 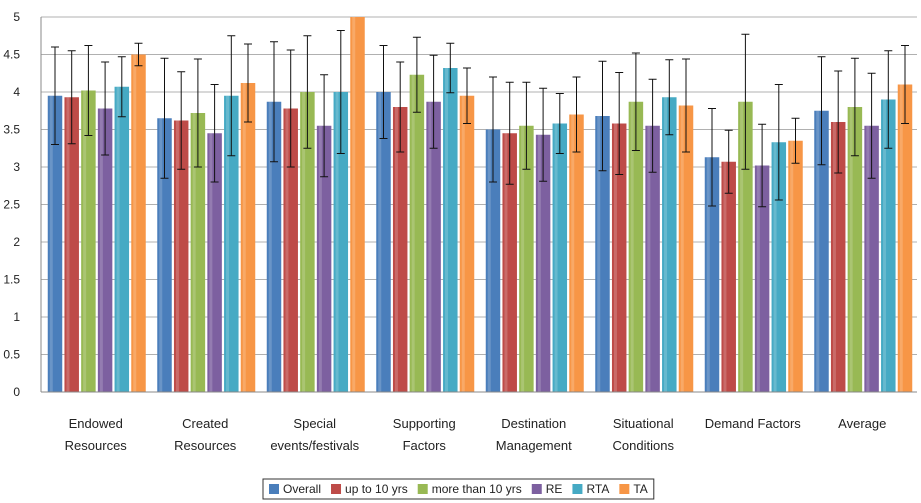 I want to click on y-axis: 0 0.5 1 1.5 2 2.5 3 3.5 4 4.5 5, so click(x=22, y=204).